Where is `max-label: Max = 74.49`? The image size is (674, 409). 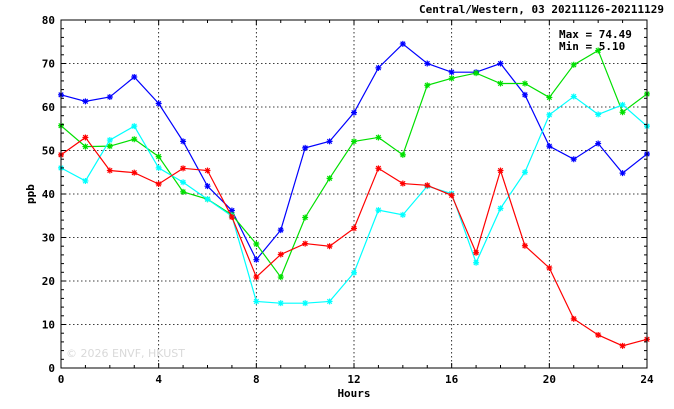 max-label: Max = 74.49 is located at coordinates (595, 34).